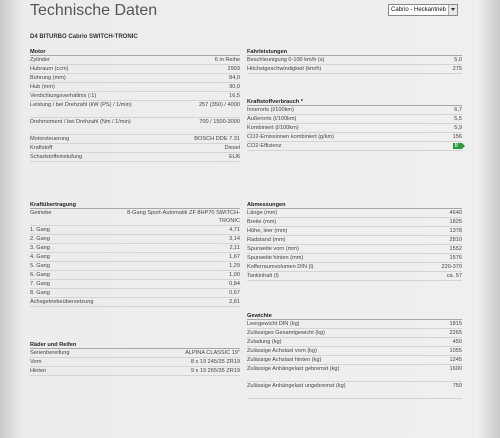 The height and width of the screenshot is (438, 500). What do you see at coordinates (135, 284) in the screenshot?
I see `table-row: 7. Gang 0,84` at bounding box center [135, 284].